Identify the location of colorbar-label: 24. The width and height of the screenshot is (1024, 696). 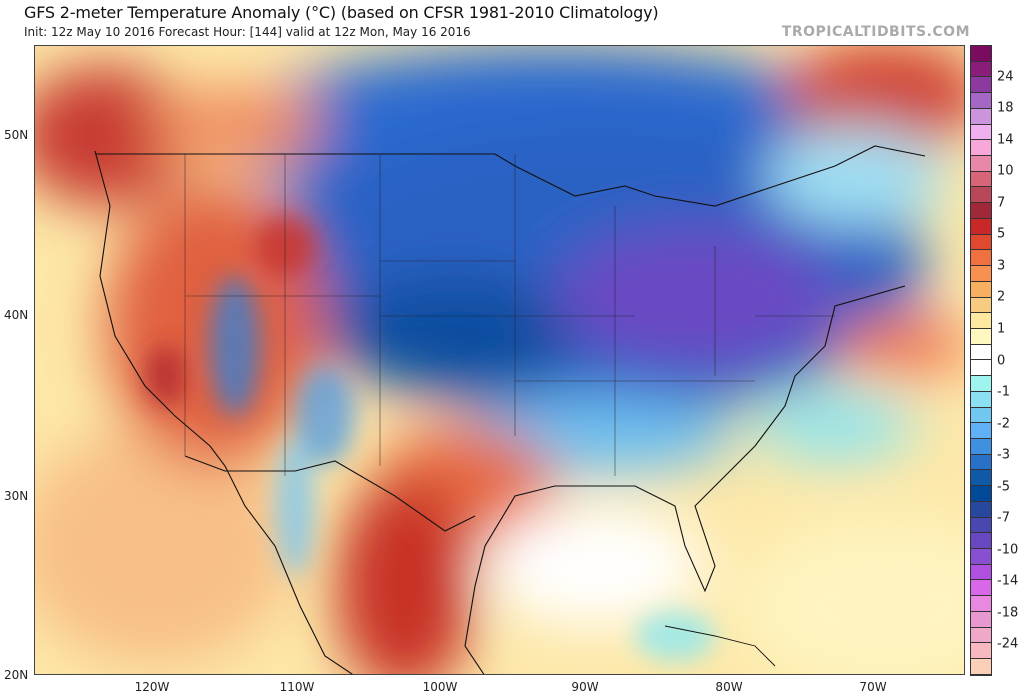
(1005, 77).